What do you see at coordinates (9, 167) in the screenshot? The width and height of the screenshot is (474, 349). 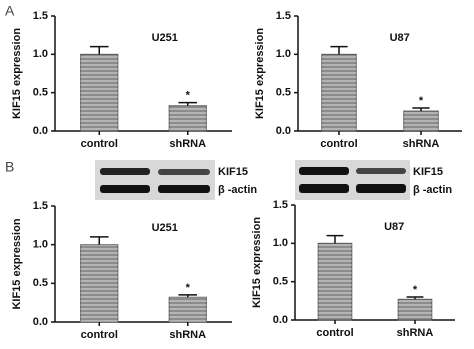 I see `panel-label: B` at bounding box center [9, 167].